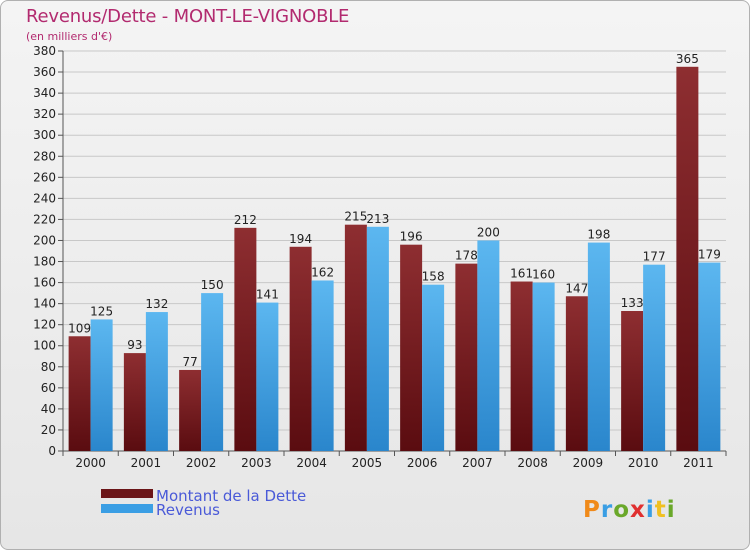 The height and width of the screenshot is (550, 750). What do you see at coordinates (377, 219) in the screenshot?
I see `data-label: 213` at bounding box center [377, 219].